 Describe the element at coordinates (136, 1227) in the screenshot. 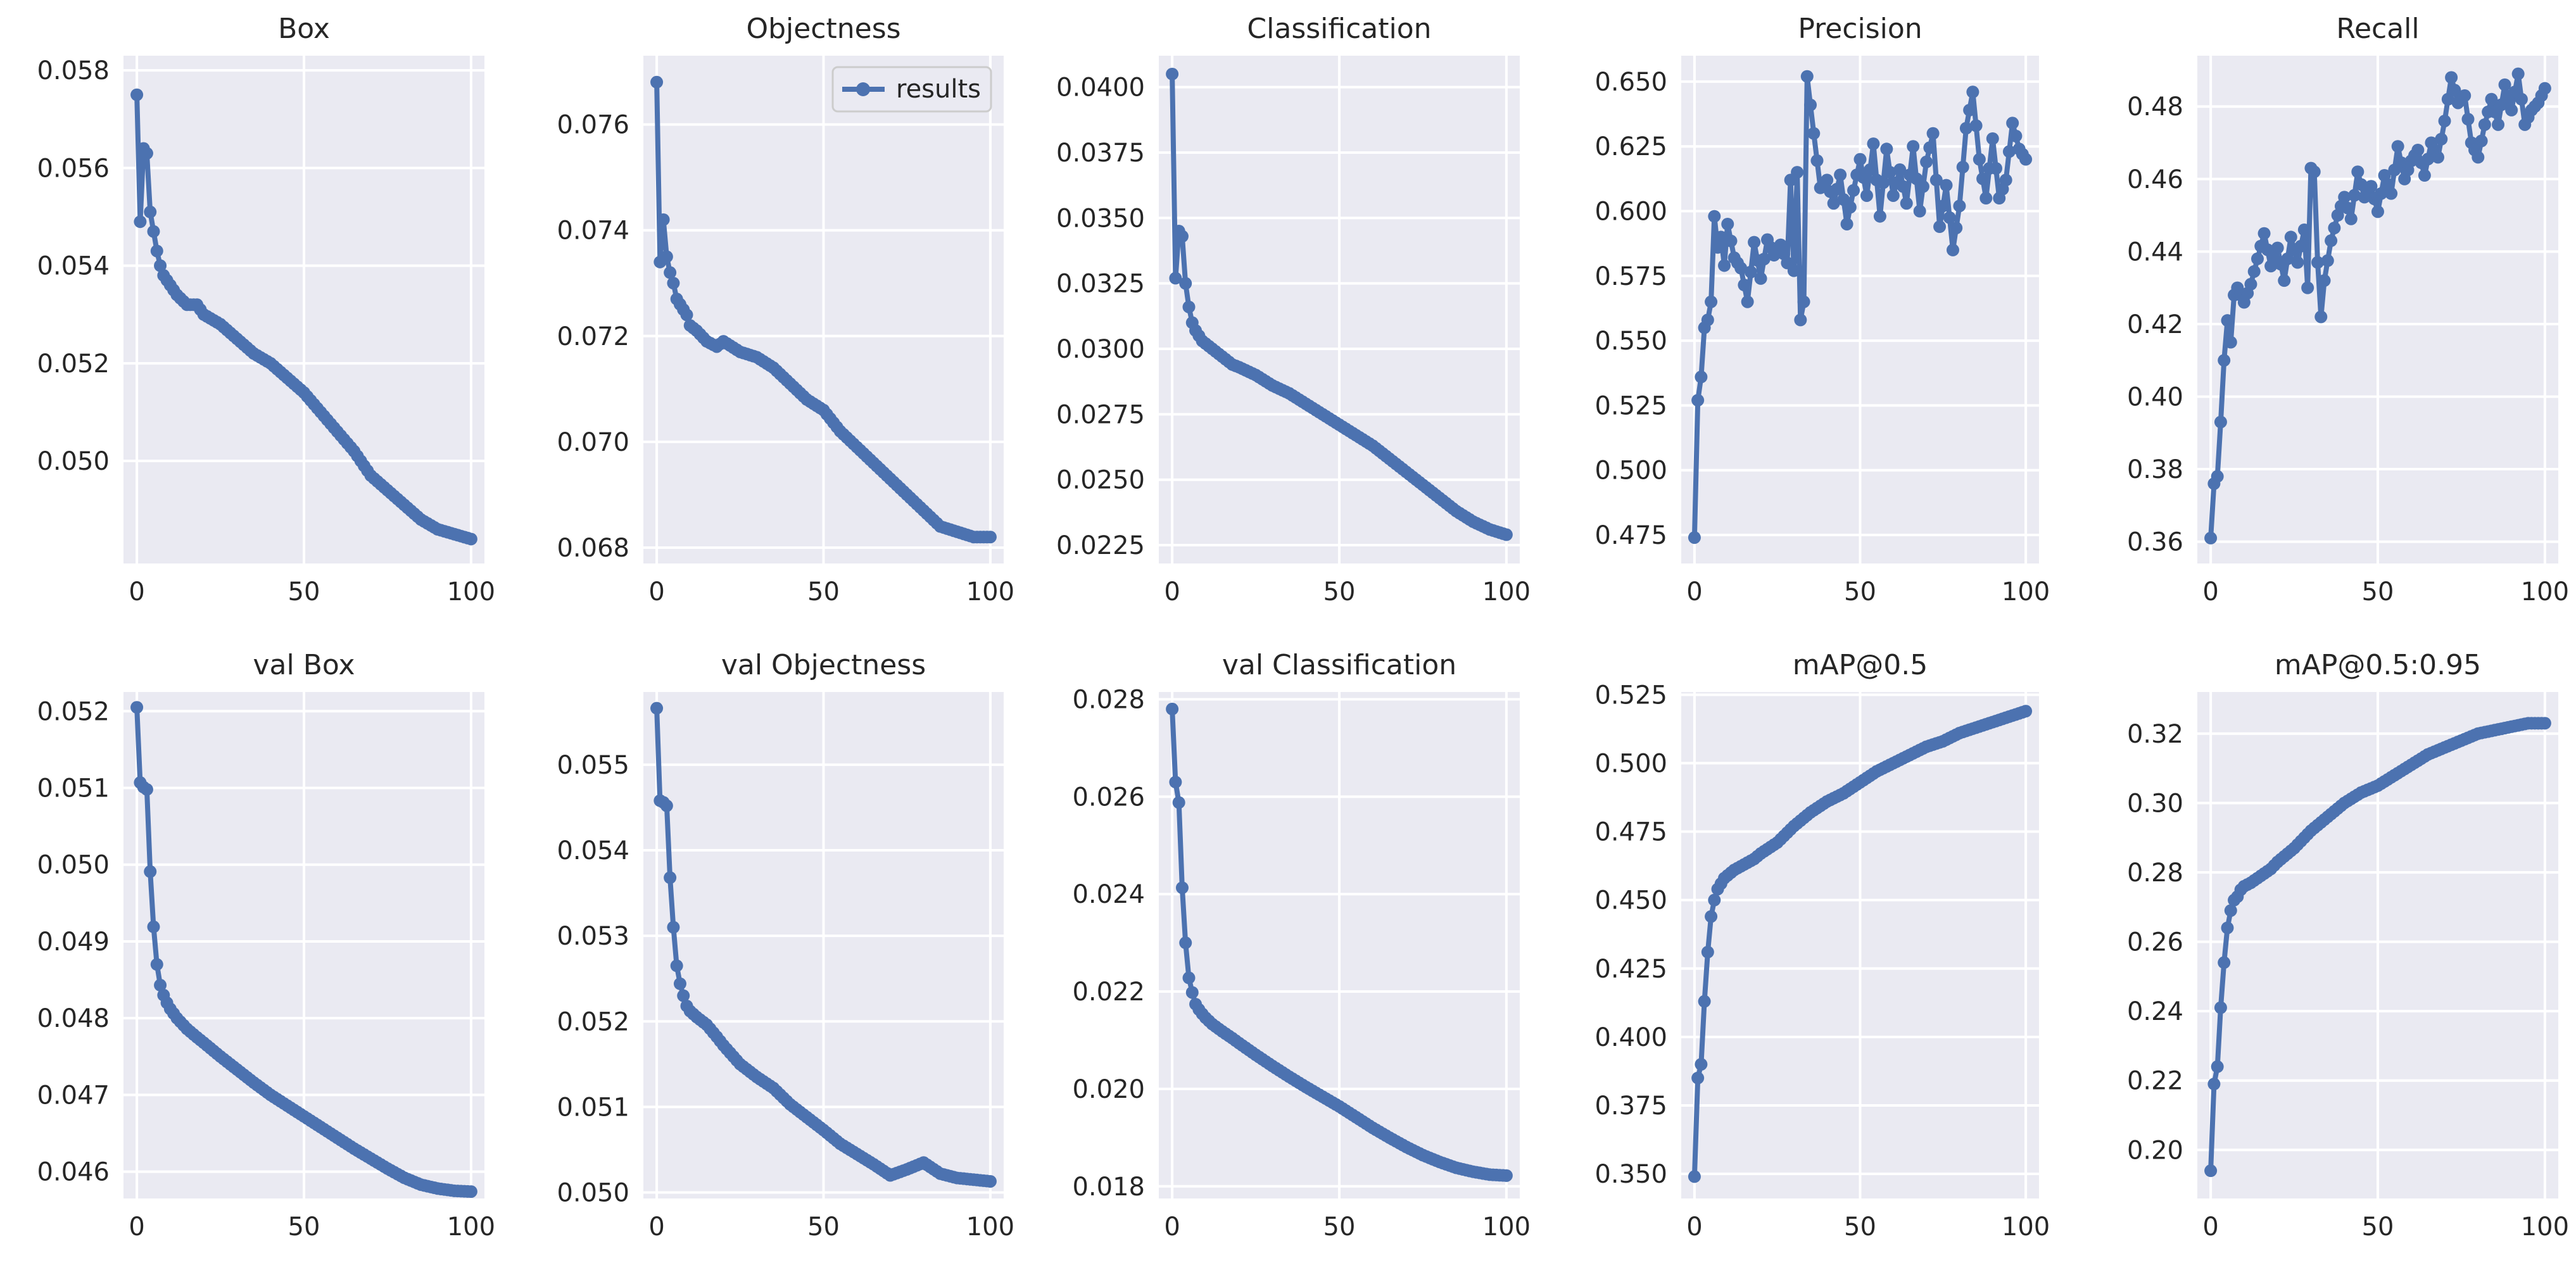

I see `x-tick-label: 0` at that location.